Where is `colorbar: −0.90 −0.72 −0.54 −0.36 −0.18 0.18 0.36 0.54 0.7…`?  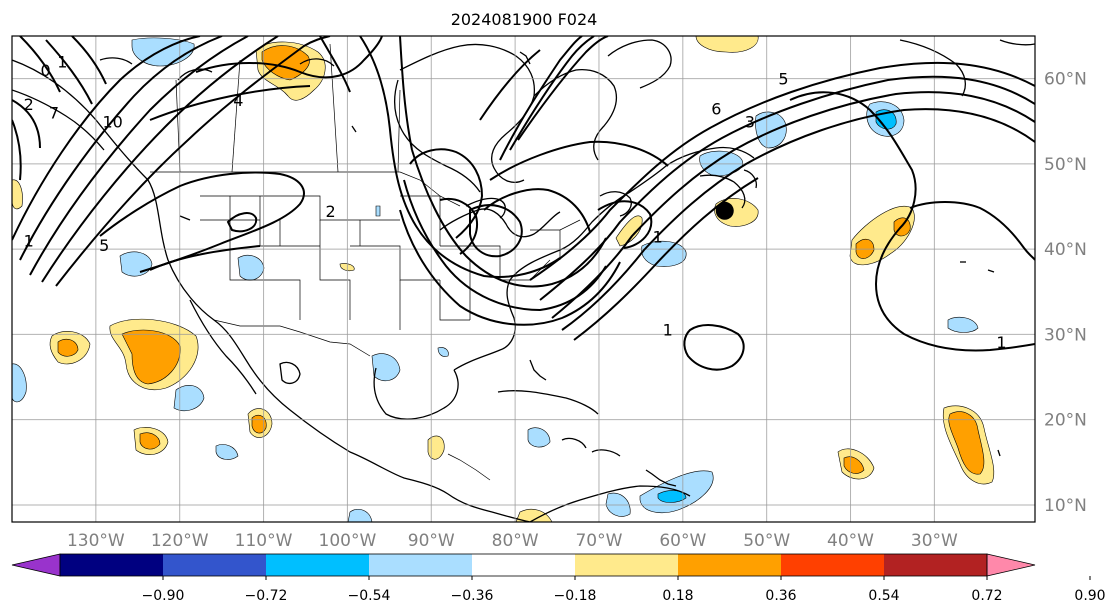 colorbar: −0.90 −0.72 −0.54 −0.36 −0.18 0.18 0.36 0.54 0.7… is located at coordinates (558, 578).